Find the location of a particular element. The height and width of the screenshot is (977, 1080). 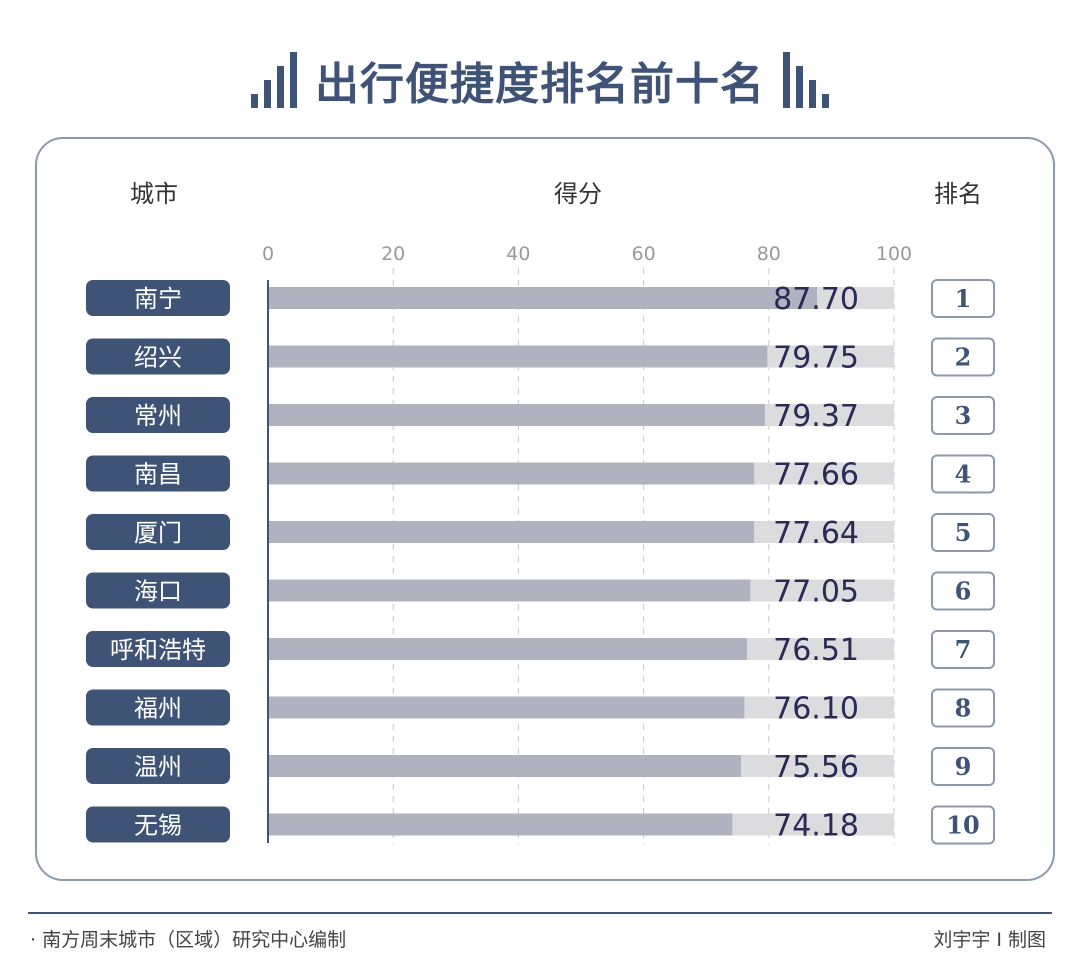

rank-label: 3 is located at coordinates (963, 415).